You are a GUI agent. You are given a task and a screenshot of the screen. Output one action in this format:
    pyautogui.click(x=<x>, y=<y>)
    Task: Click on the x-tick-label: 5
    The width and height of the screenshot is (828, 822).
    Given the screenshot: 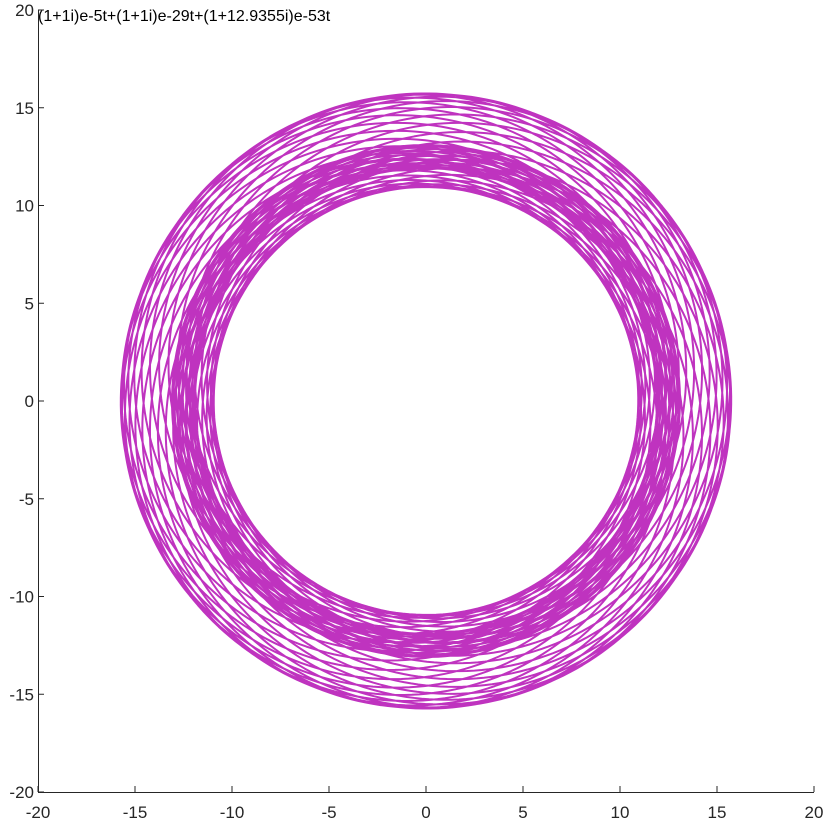 What is the action you would take?
    pyautogui.click(x=522, y=812)
    